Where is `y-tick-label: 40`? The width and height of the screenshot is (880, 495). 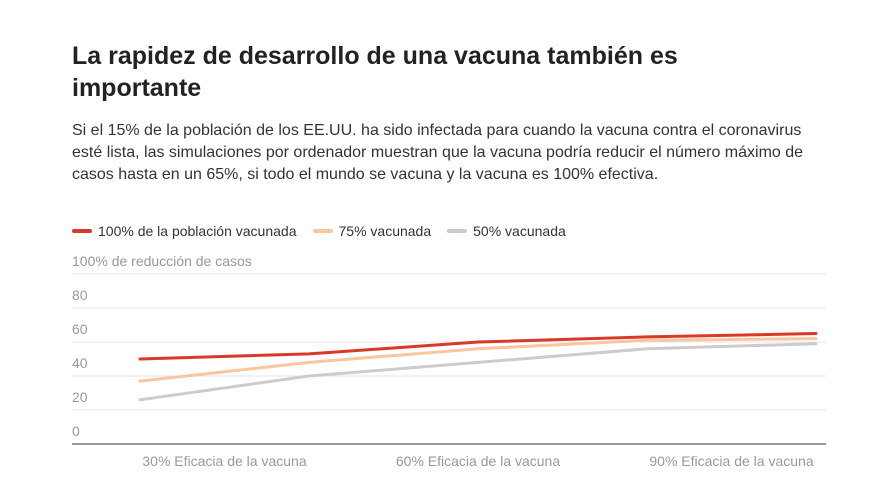 y-tick-label: 40 is located at coordinates (80, 363).